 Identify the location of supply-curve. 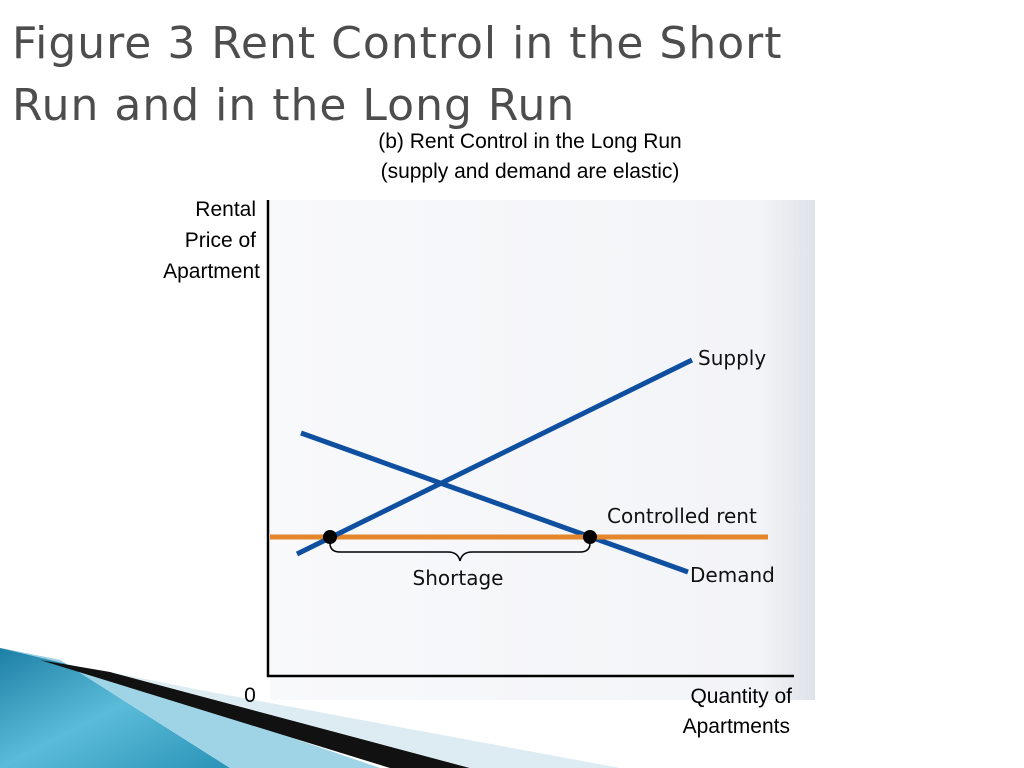
(494, 457).